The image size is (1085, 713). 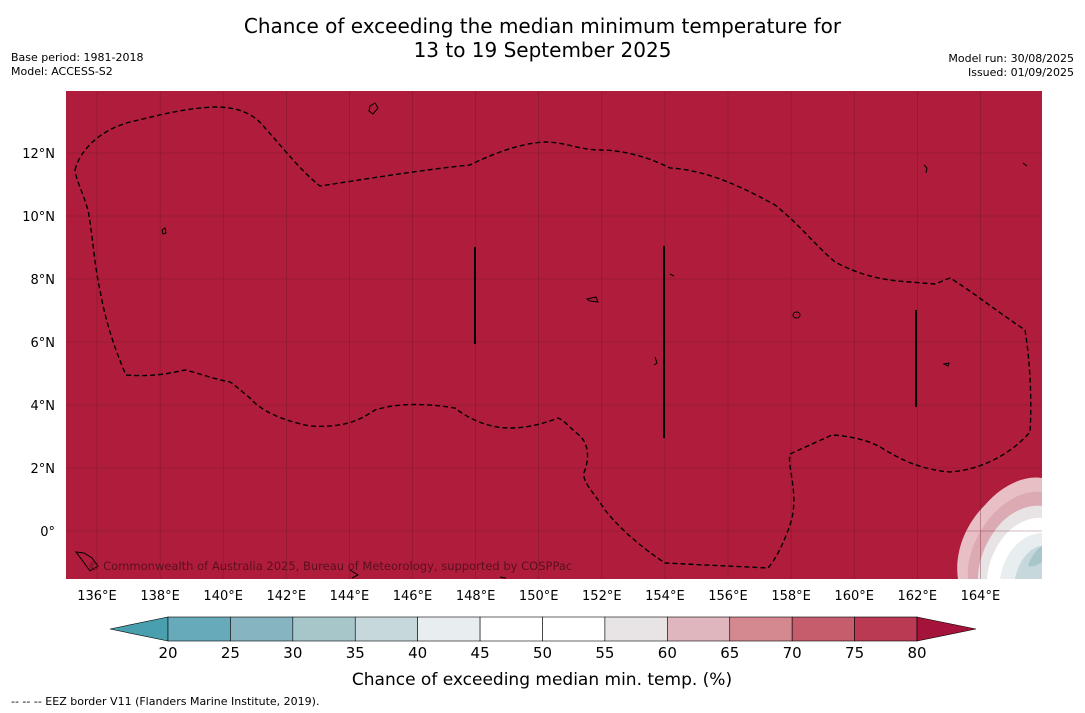 What do you see at coordinates (97, 596) in the screenshot?
I see `lon-tick-label: 136°E` at bounding box center [97, 596].